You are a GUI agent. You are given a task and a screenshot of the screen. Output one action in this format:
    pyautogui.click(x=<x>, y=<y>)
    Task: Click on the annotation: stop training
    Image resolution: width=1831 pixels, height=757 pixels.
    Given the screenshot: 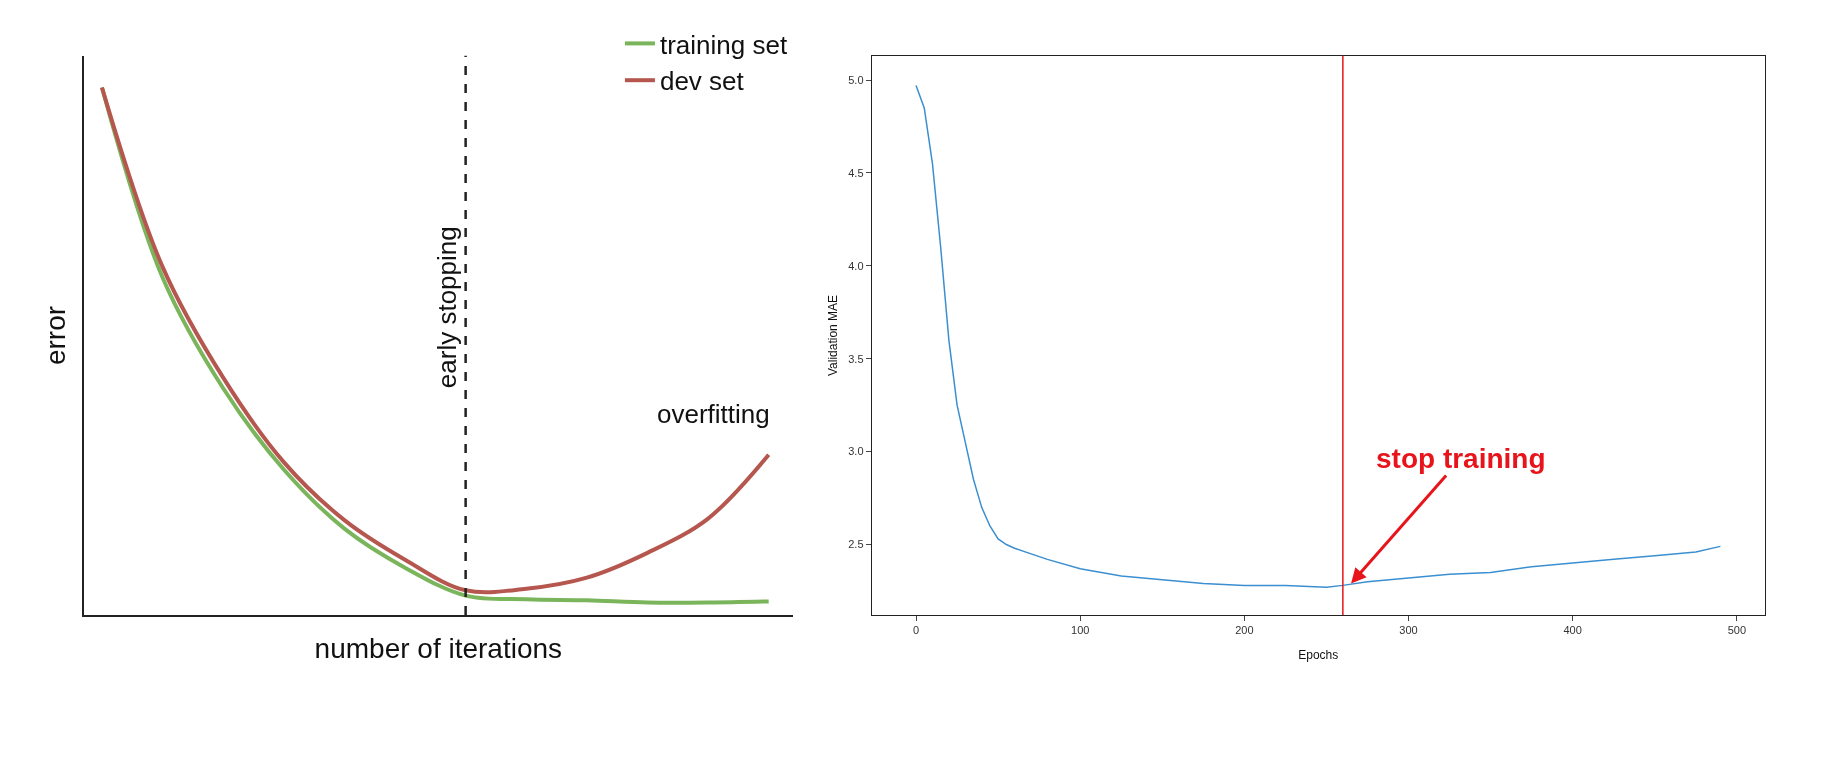 What is the action you would take?
    pyautogui.click(x=1461, y=458)
    